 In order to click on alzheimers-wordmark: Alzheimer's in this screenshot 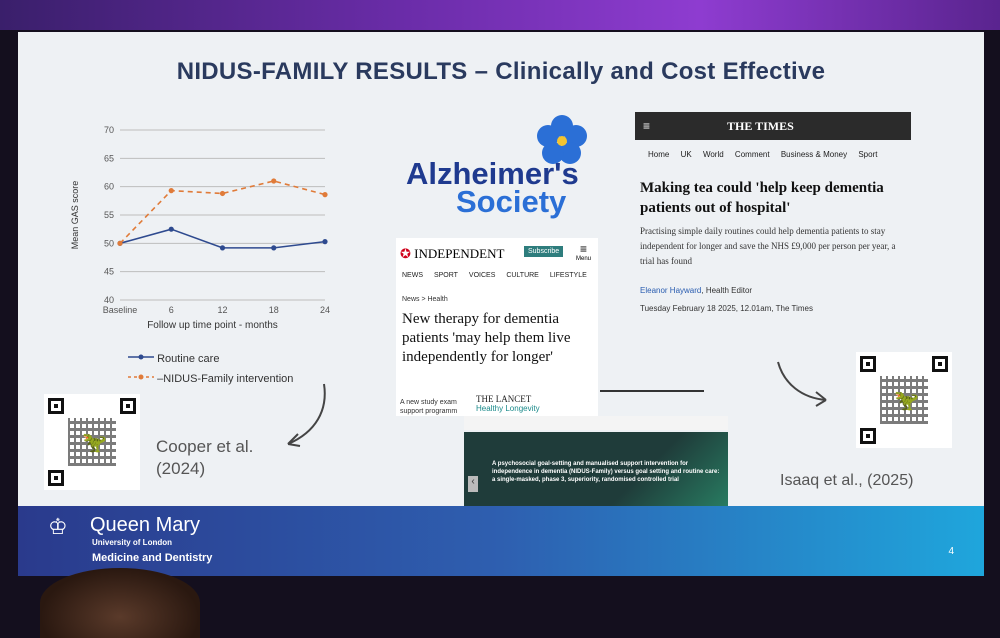, I will do `click(492, 173)`.